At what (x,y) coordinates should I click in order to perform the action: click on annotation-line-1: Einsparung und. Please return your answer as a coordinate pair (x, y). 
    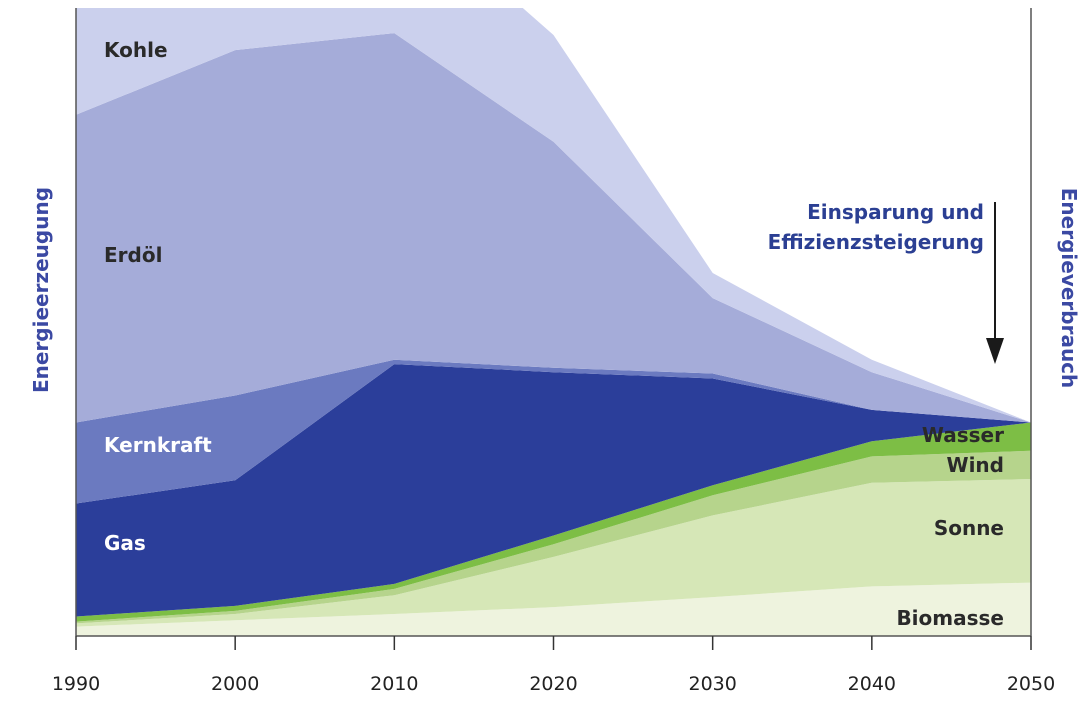
    Looking at the image, I should click on (895, 212).